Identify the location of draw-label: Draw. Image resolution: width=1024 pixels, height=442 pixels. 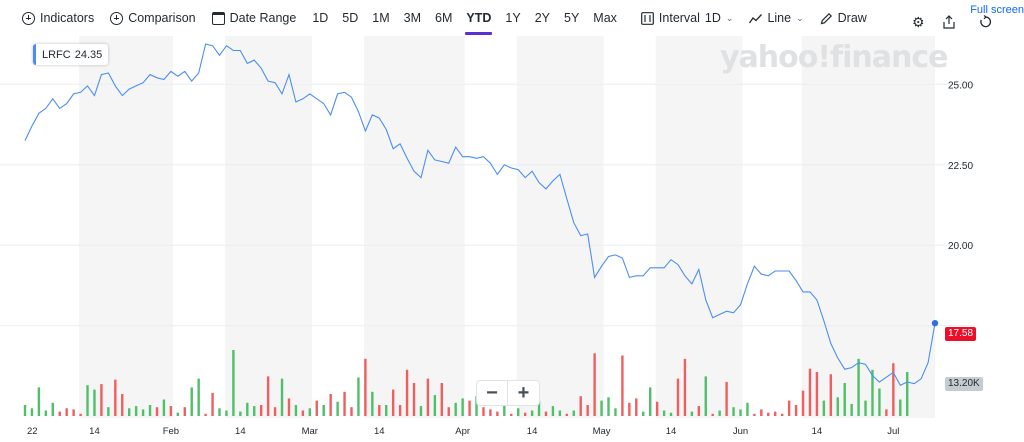
(852, 18).